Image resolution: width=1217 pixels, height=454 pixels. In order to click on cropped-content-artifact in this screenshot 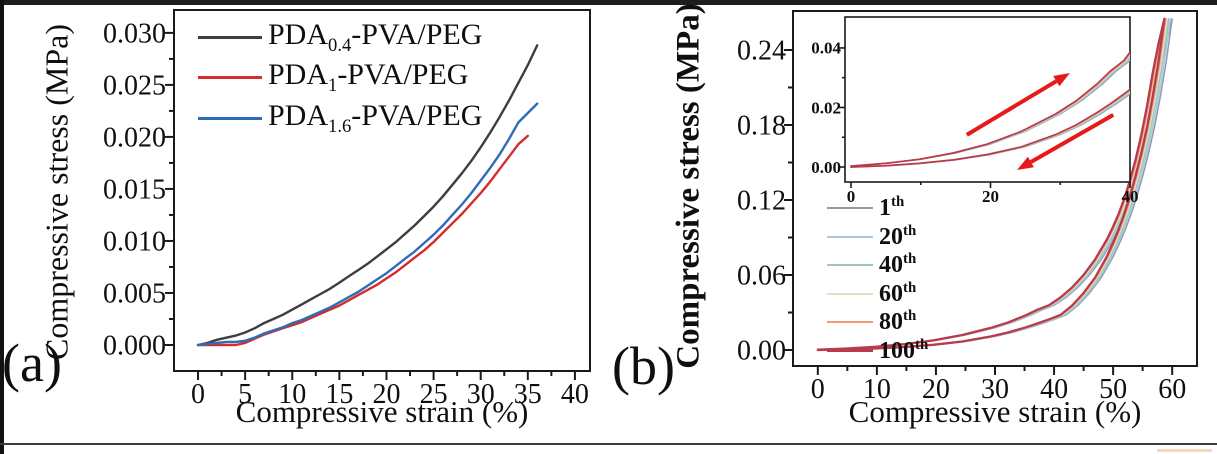, I will do `click(1184, 450)`.